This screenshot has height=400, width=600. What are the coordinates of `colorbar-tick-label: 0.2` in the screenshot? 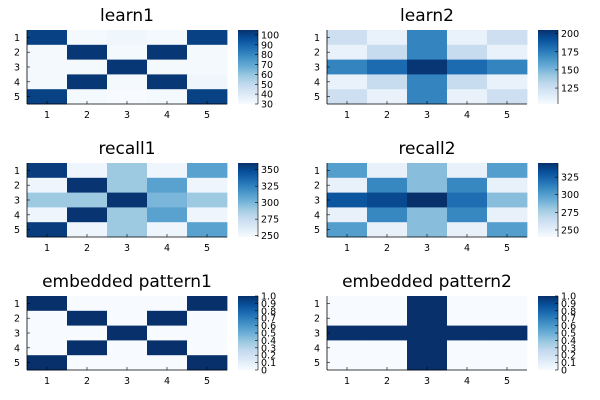 It's located at (268, 356).